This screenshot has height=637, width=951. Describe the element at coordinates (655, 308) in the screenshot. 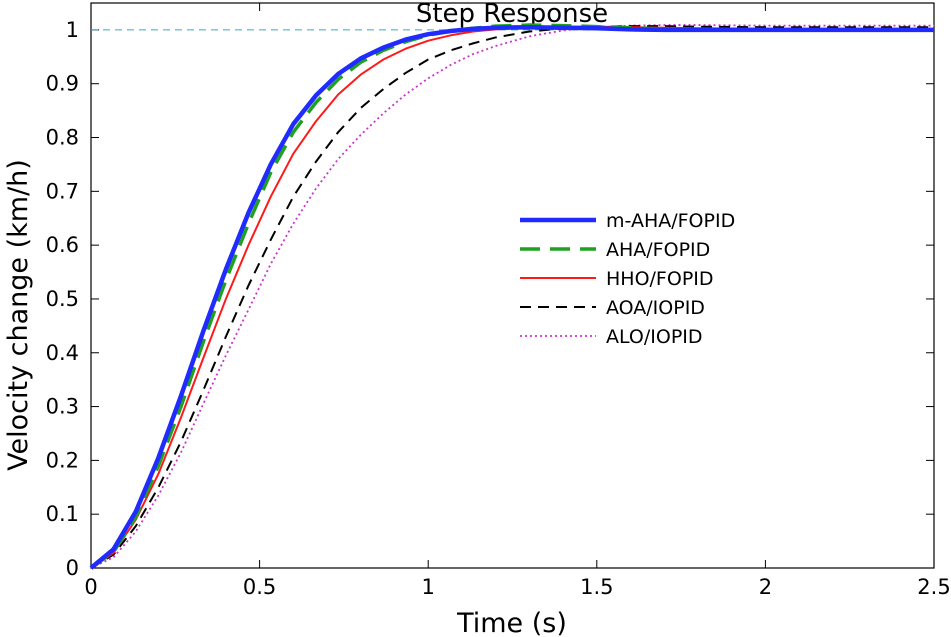

I see `legend-label: AOA/IOPID` at that location.